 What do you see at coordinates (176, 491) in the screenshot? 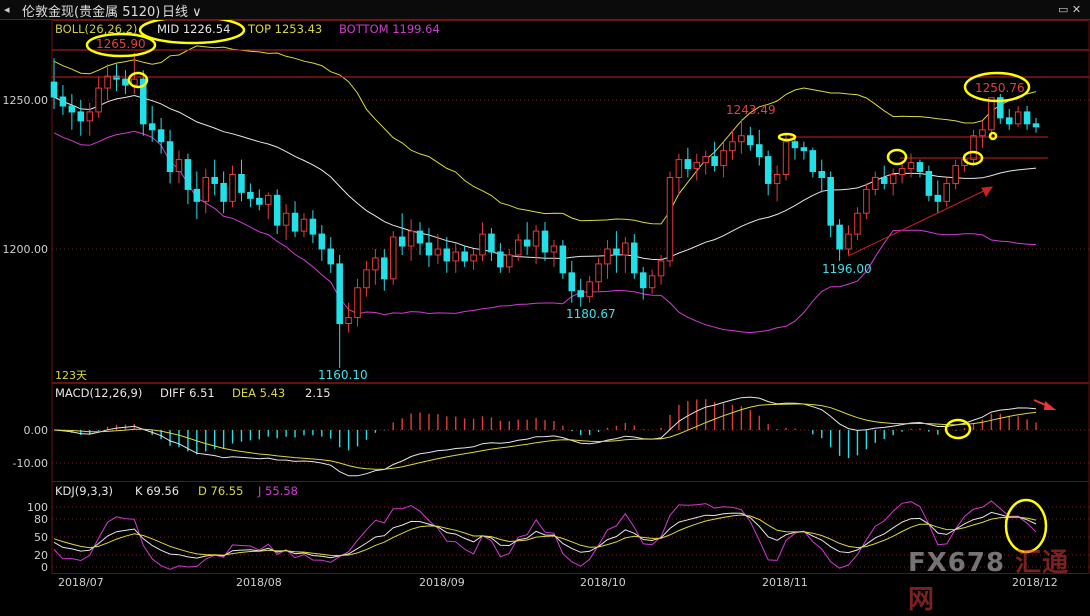
I see `kdj-legend: KDJ(9,3,3) K 69.56 D 76.55 J 55.58` at bounding box center [176, 491].